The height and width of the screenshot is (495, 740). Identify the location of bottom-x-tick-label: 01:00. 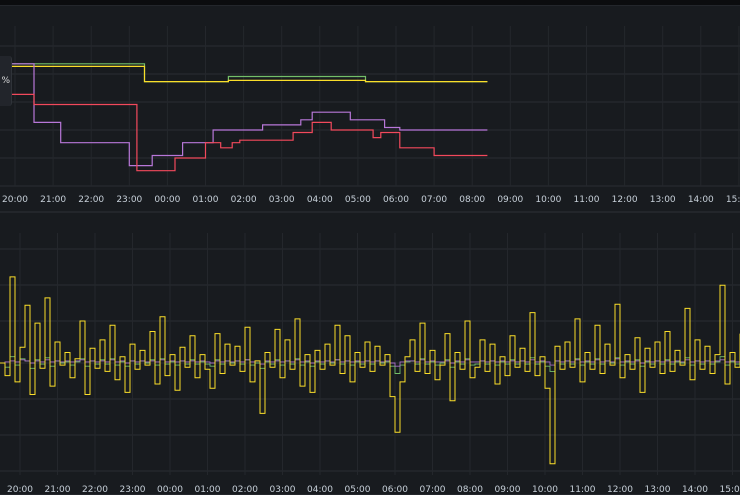
(208, 489).